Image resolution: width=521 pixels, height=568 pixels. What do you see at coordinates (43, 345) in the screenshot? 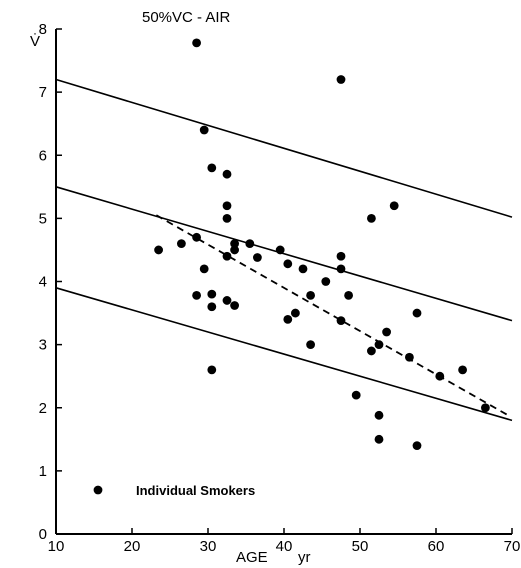
I see `y-tick-label: 3` at bounding box center [43, 345].